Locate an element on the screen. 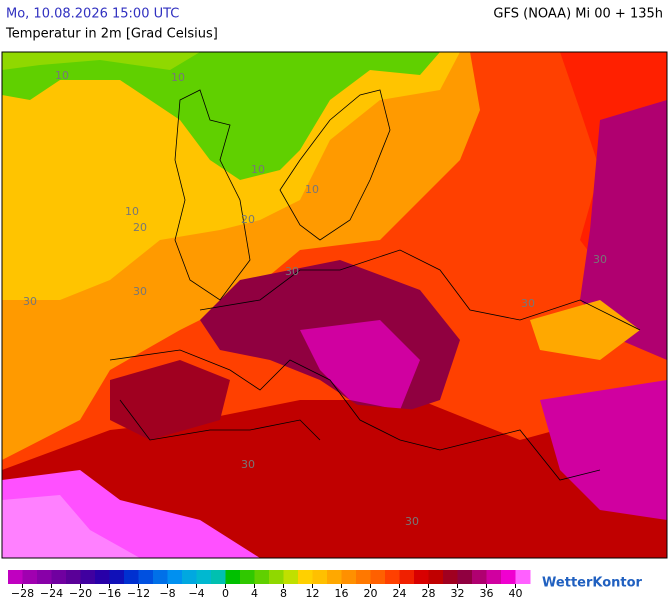 Image resolution: width=669 pixels, height=604 pixels. colorbar-tick-label: 4 is located at coordinates (254, 593).